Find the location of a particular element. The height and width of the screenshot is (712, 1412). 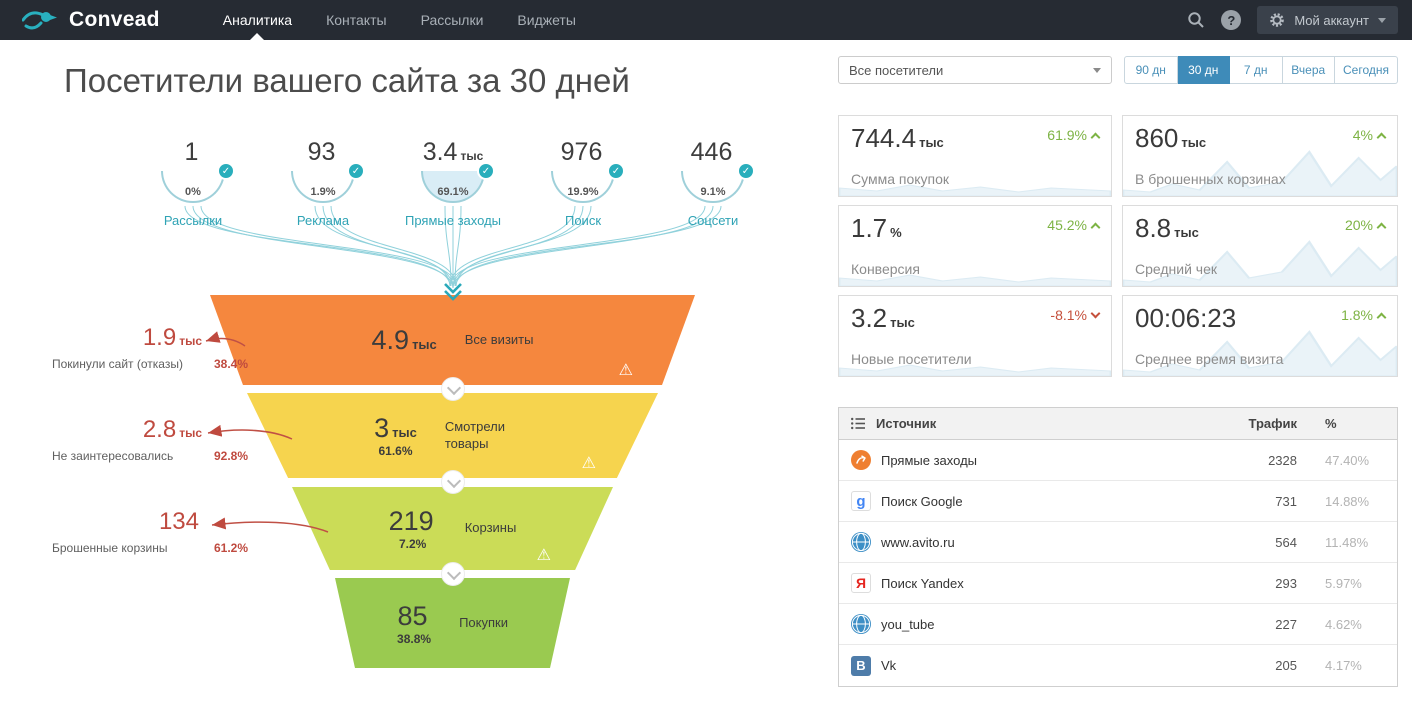

source-search: 976 19.9% ✓ Поиск is located at coordinates (583, 183).